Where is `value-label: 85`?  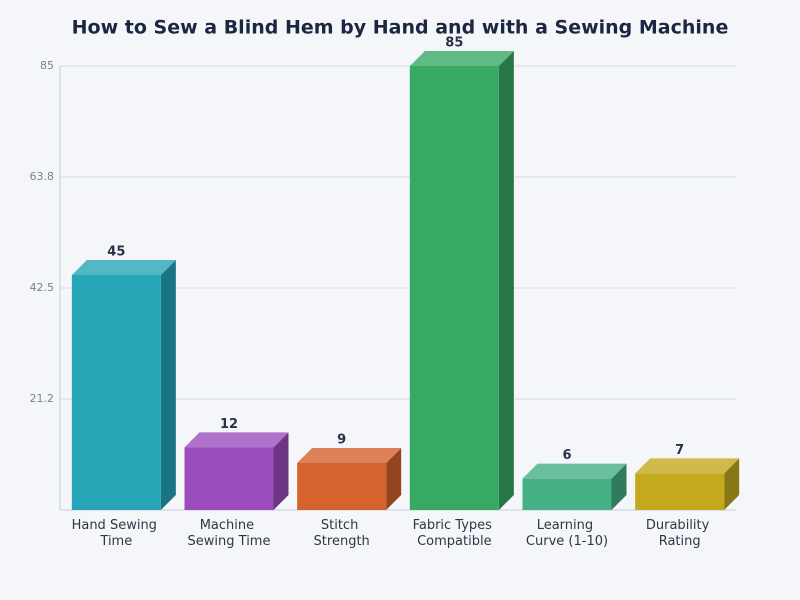 value-label: 85 is located at coordinates (454, 43).